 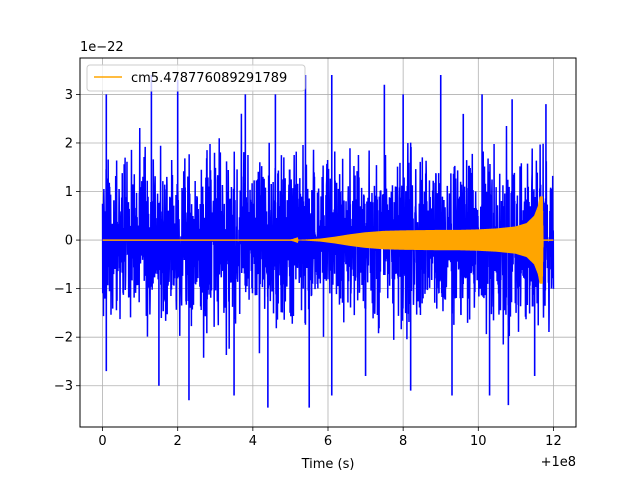 I want to click on y-tick-label: 3, so click(x=69, y=95).